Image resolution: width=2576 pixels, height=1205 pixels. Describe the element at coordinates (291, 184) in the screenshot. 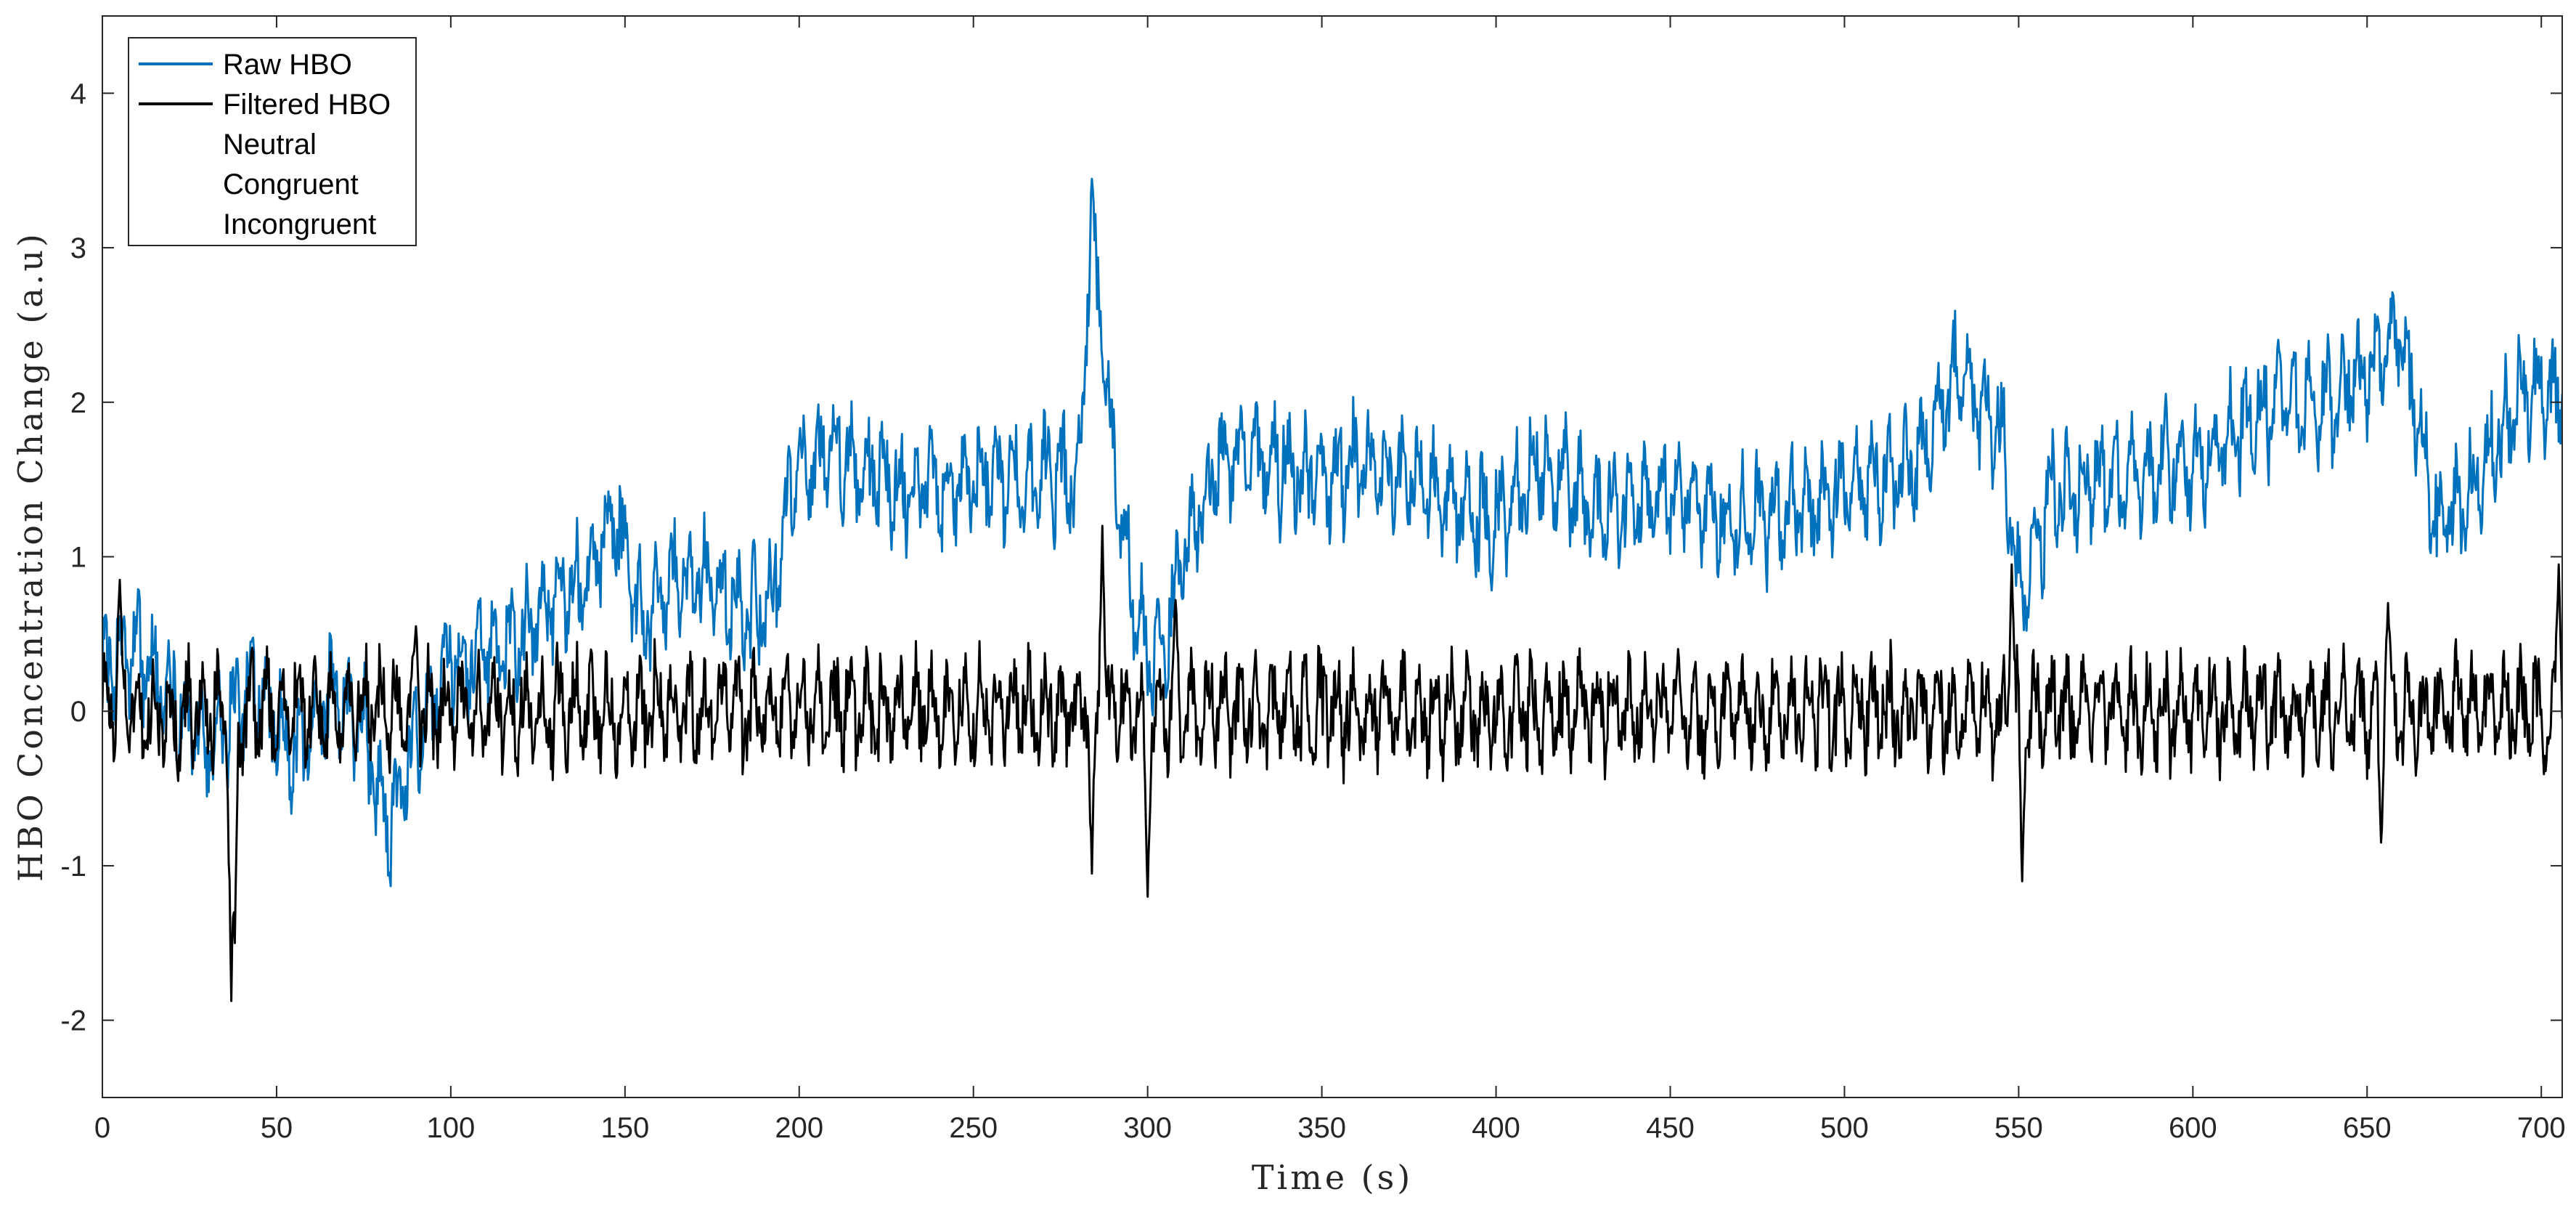

I see `legend-entry: Congruent` at that location.